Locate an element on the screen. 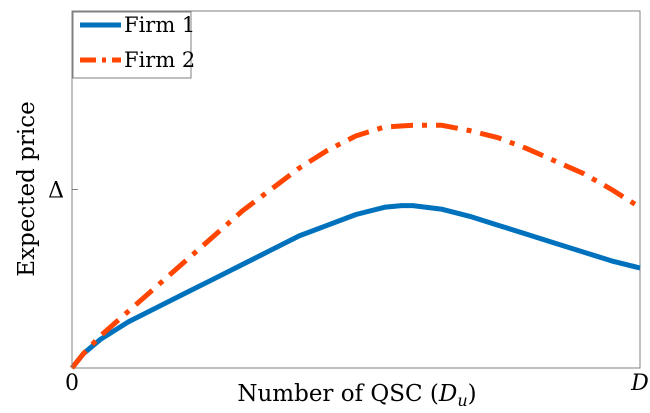  legend-box is located at coordinates (132, 45).